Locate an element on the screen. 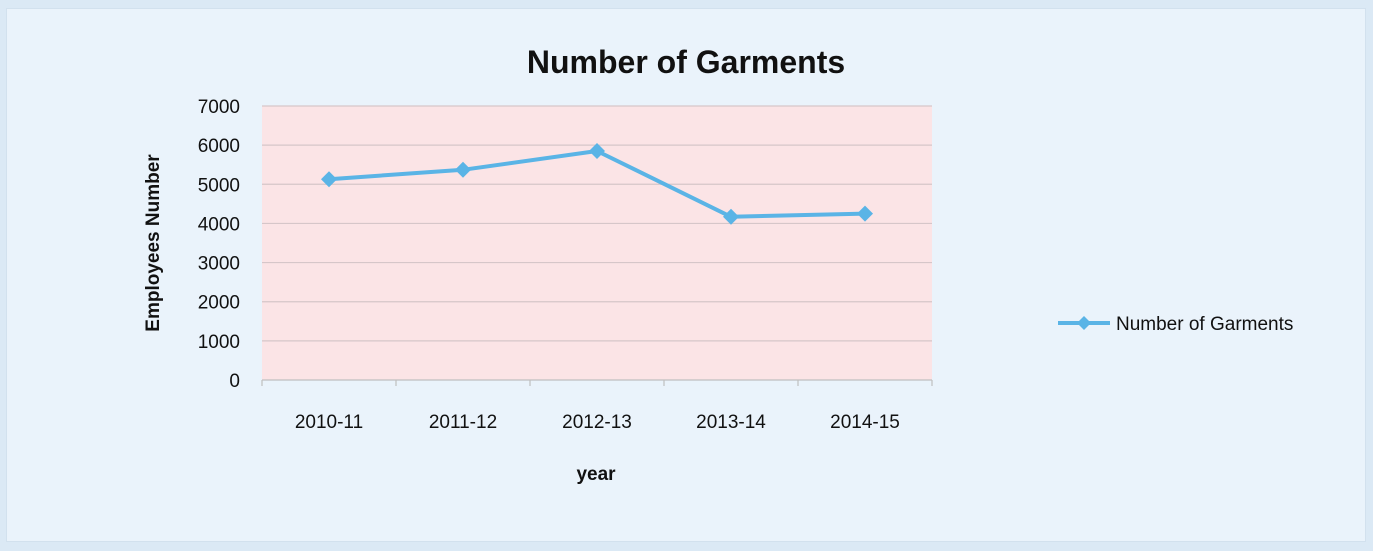 The image size is (1373, 551). legend-marker is located at coordinates (1084, 323).